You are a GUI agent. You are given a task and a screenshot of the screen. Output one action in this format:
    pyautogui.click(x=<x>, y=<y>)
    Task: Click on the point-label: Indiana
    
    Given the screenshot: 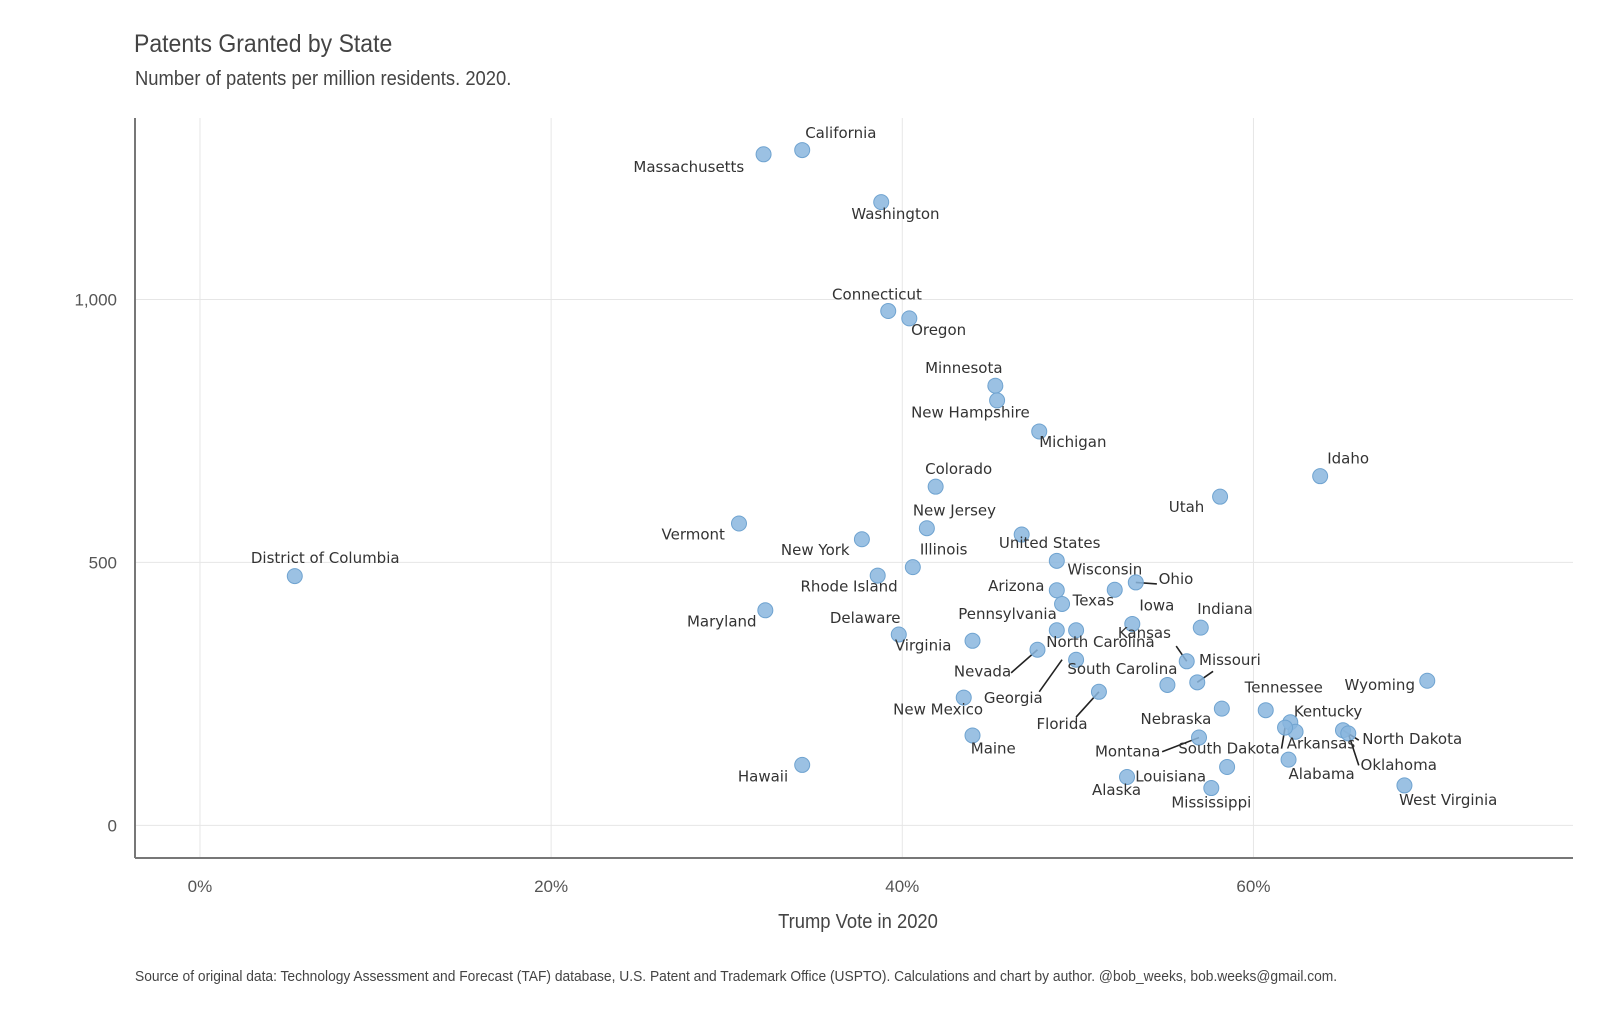 What is the action you would take?
    pyautogui.click(x=1225, y=609)
    